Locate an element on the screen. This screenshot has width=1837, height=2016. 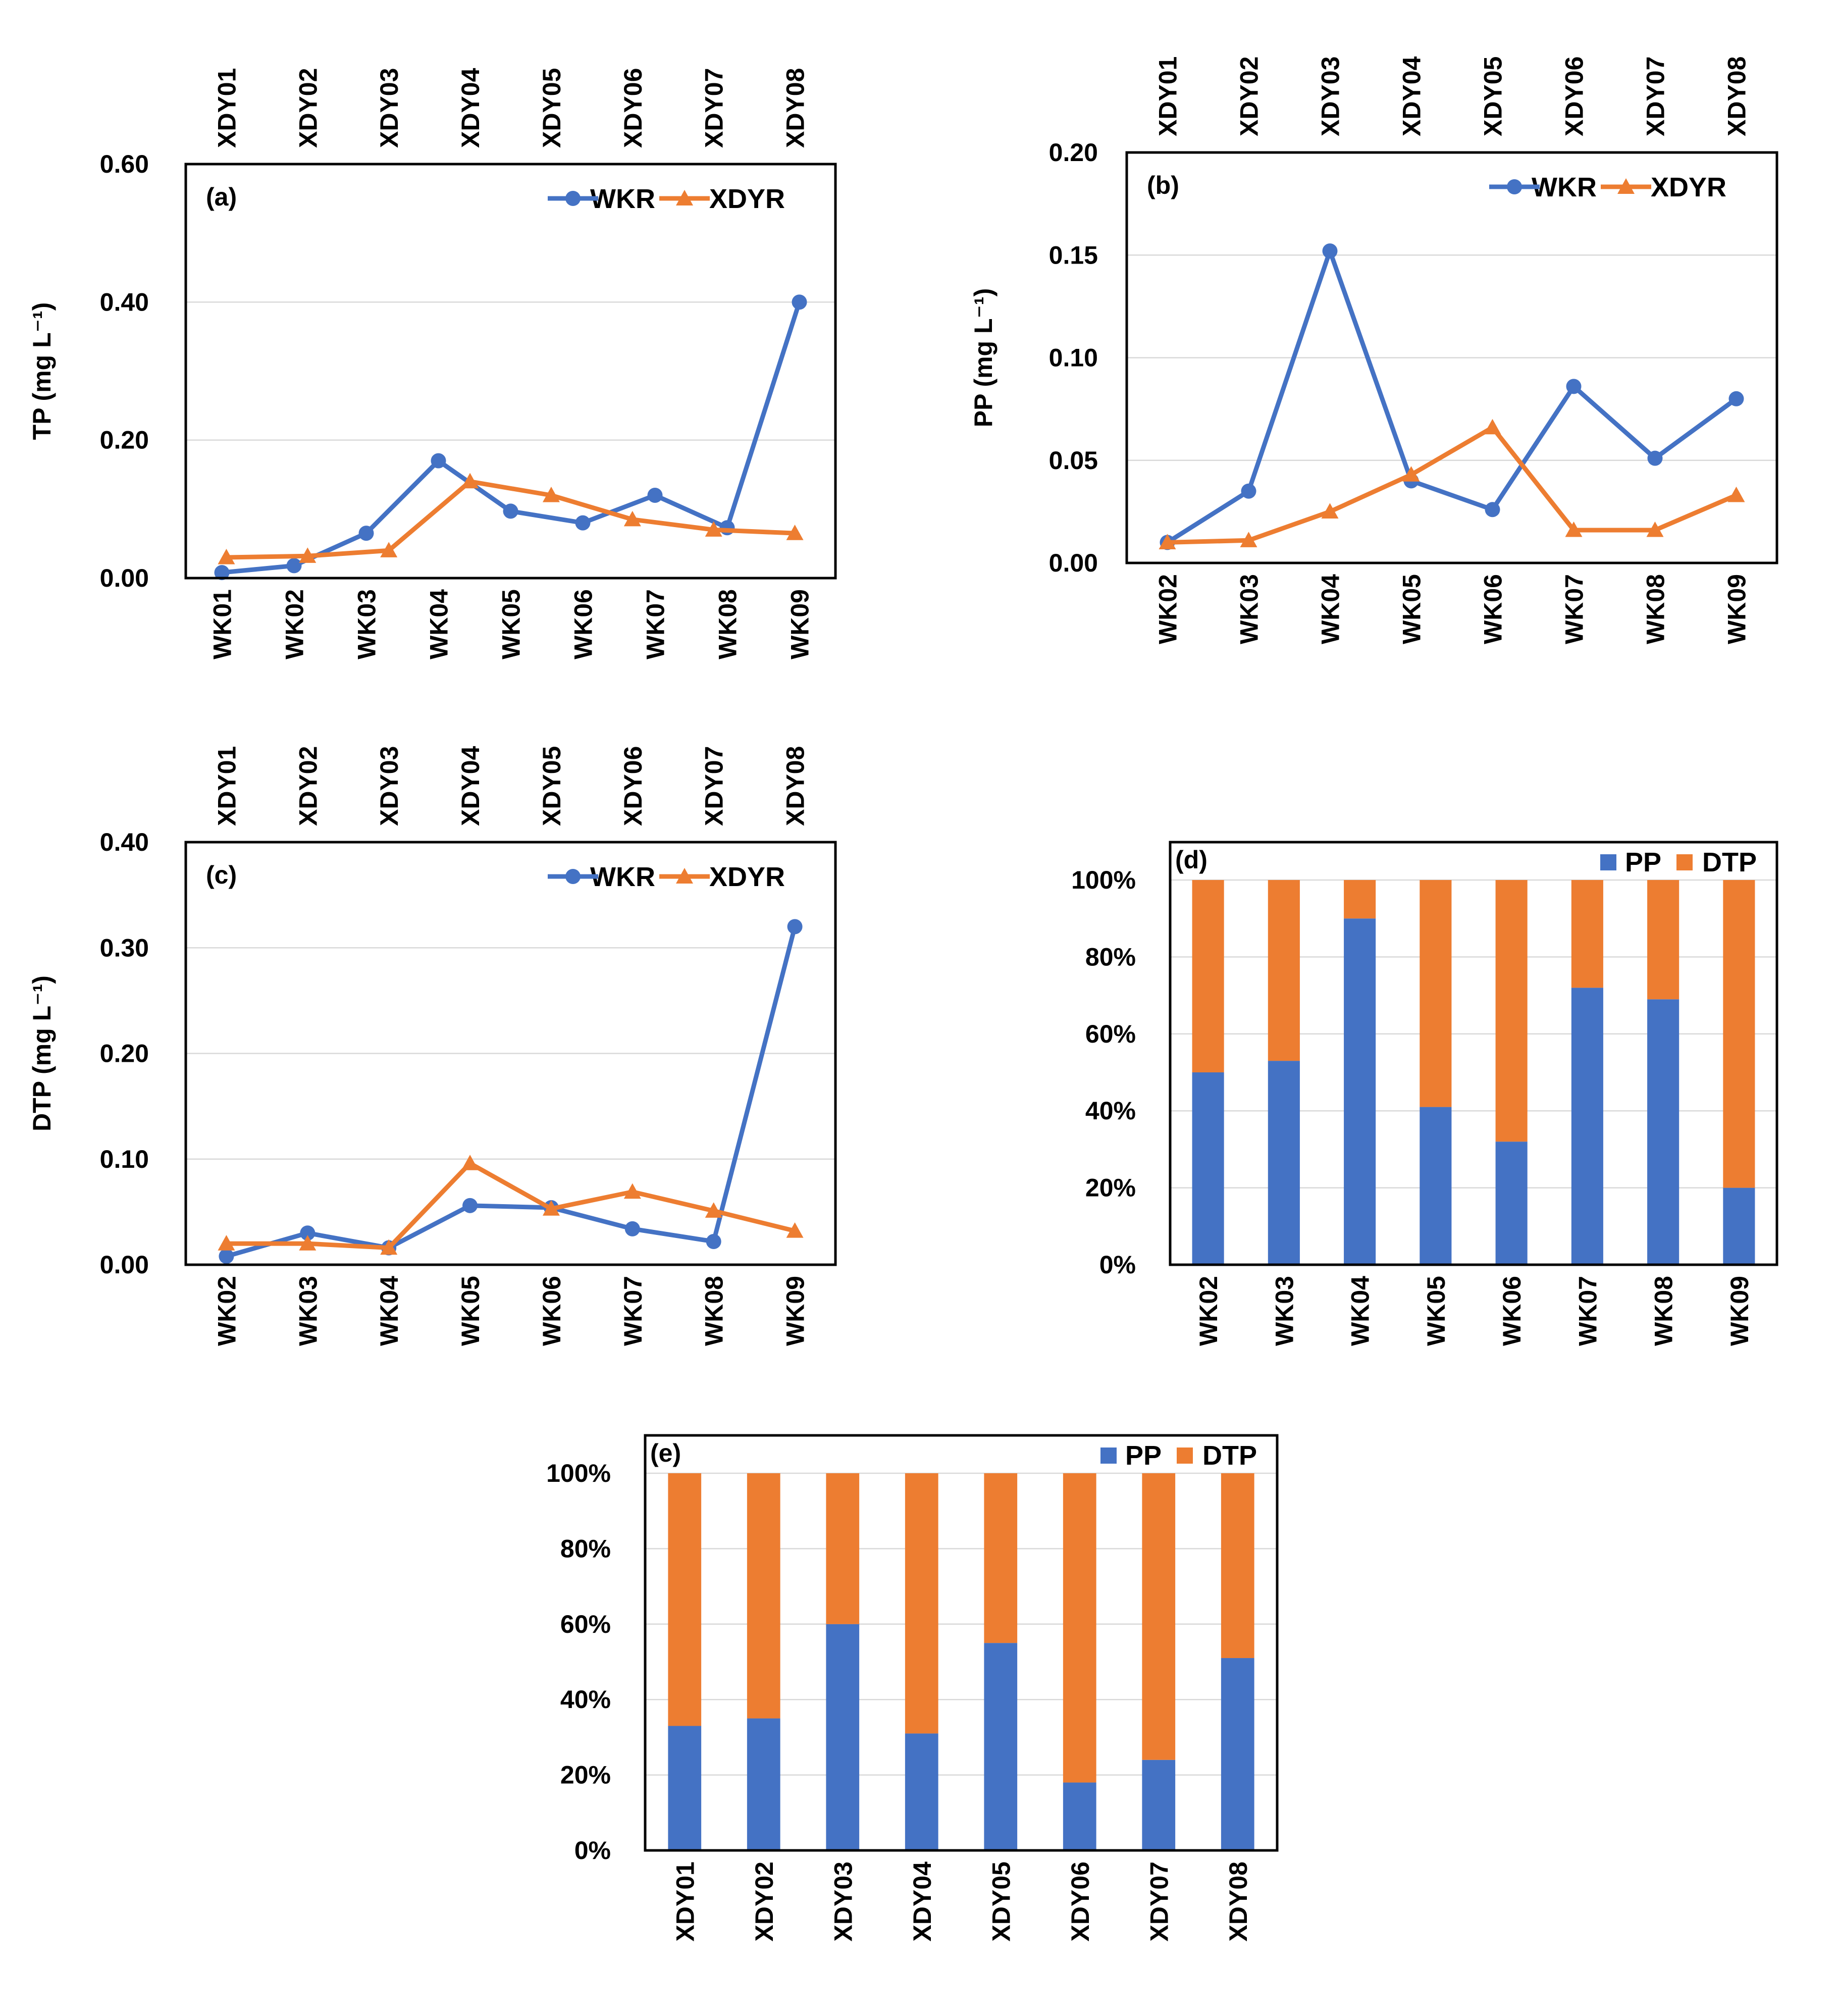
y-tick-label: 20% is located at coordinates (585, 1775).